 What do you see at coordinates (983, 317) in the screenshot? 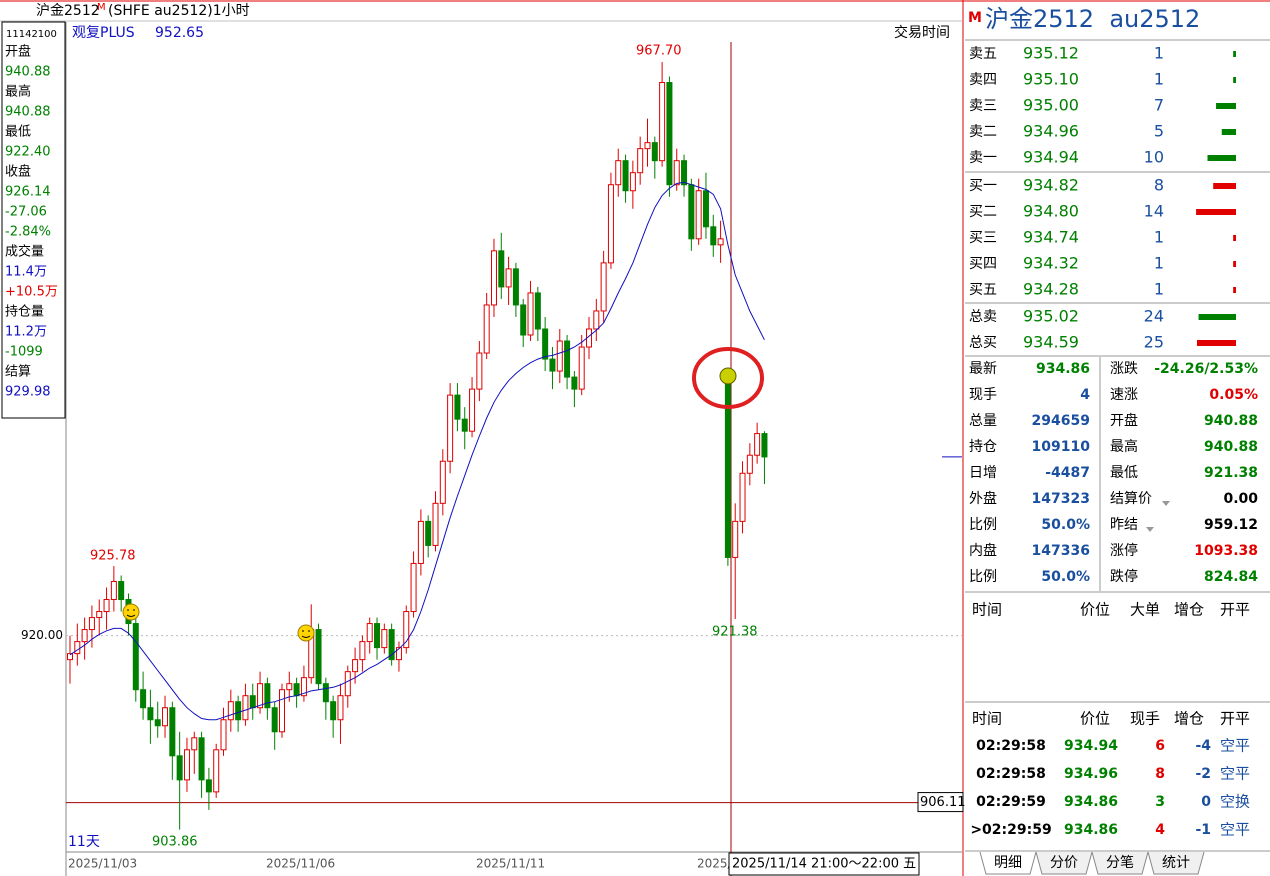
I see `book-label: 总卖` at bounding box center [983, 317].